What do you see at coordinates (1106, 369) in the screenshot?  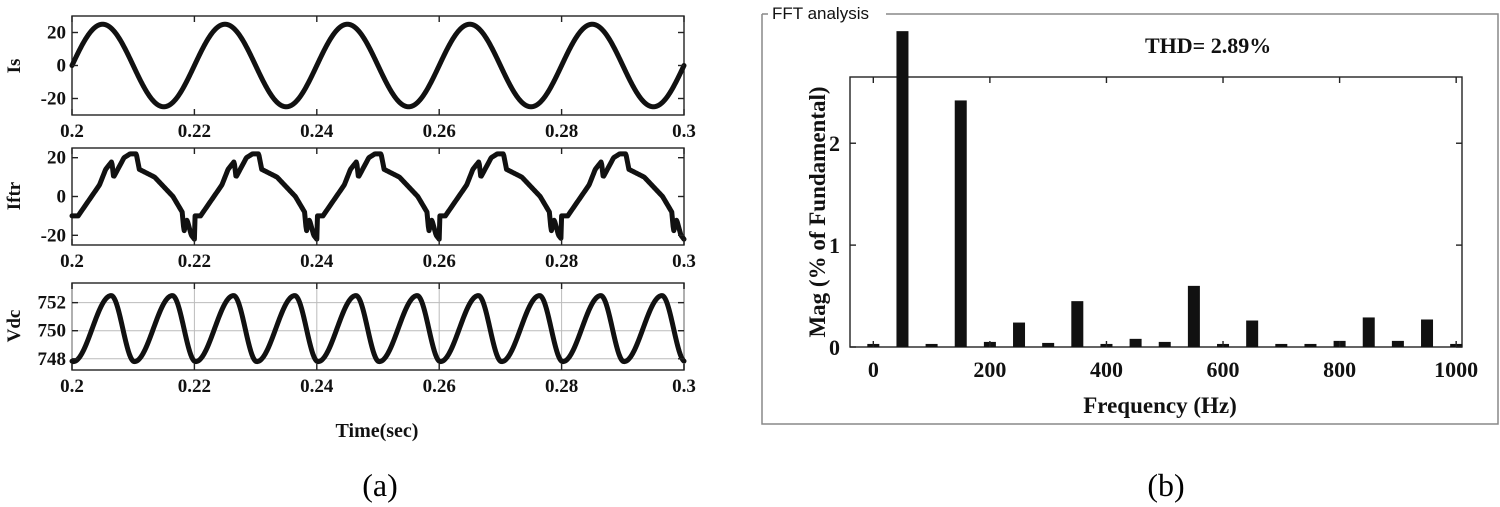 I see `fft-xtick-label: 400` at bounding box center [1106, 369].